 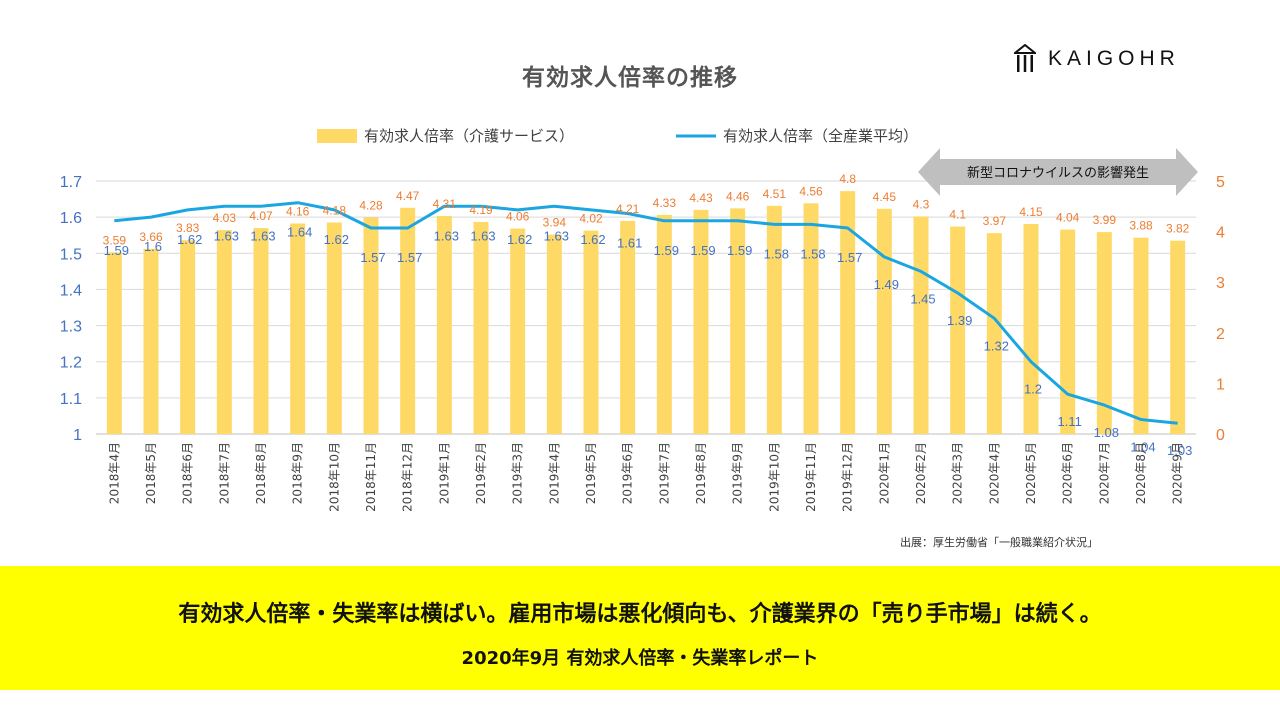 I want to click on bar-value-label: 4.15, so click(x=1031, y=212).